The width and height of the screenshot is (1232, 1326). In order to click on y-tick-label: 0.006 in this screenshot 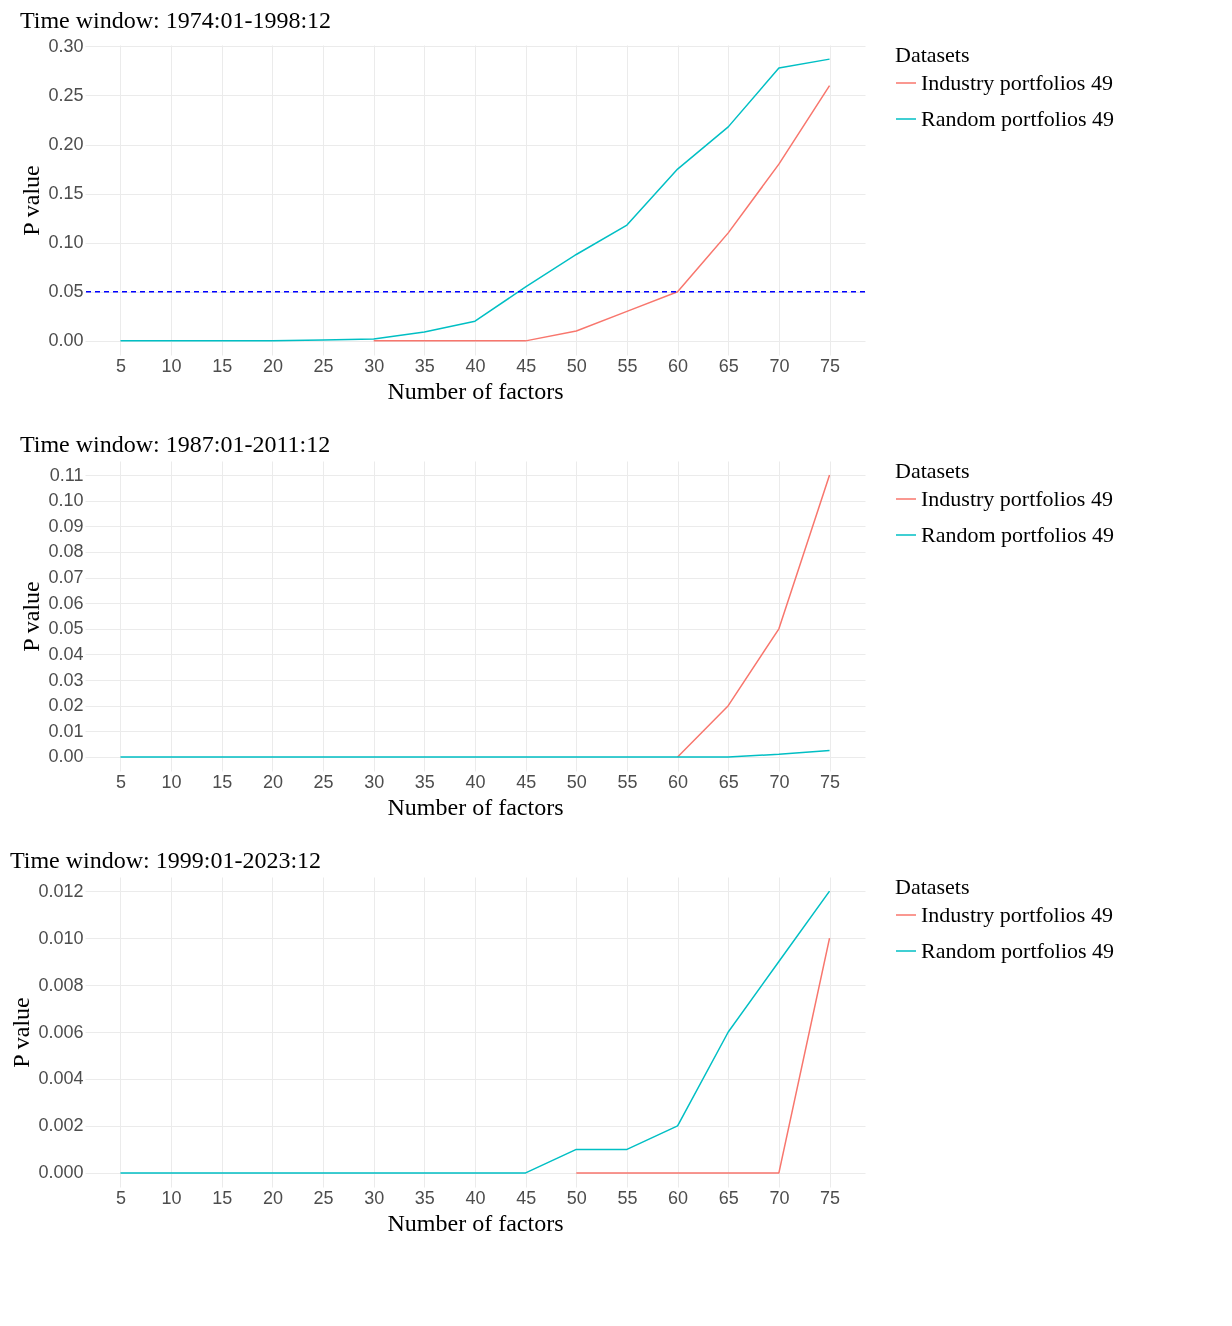, I will do `click(61, 1031)`.